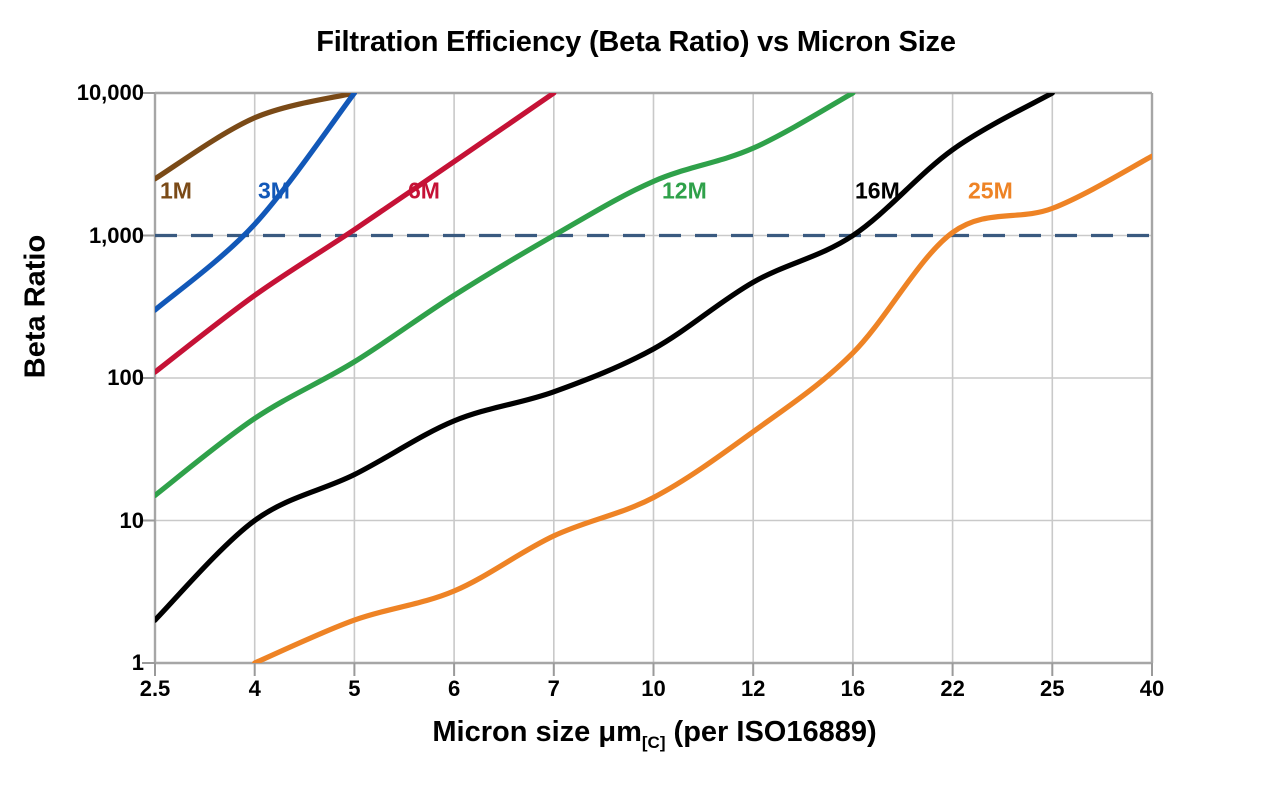 The image size is (1272, 790). Describe the element at coordinates (131, 520) in the screenshot. I see `y-tick-label: 10` at that location.